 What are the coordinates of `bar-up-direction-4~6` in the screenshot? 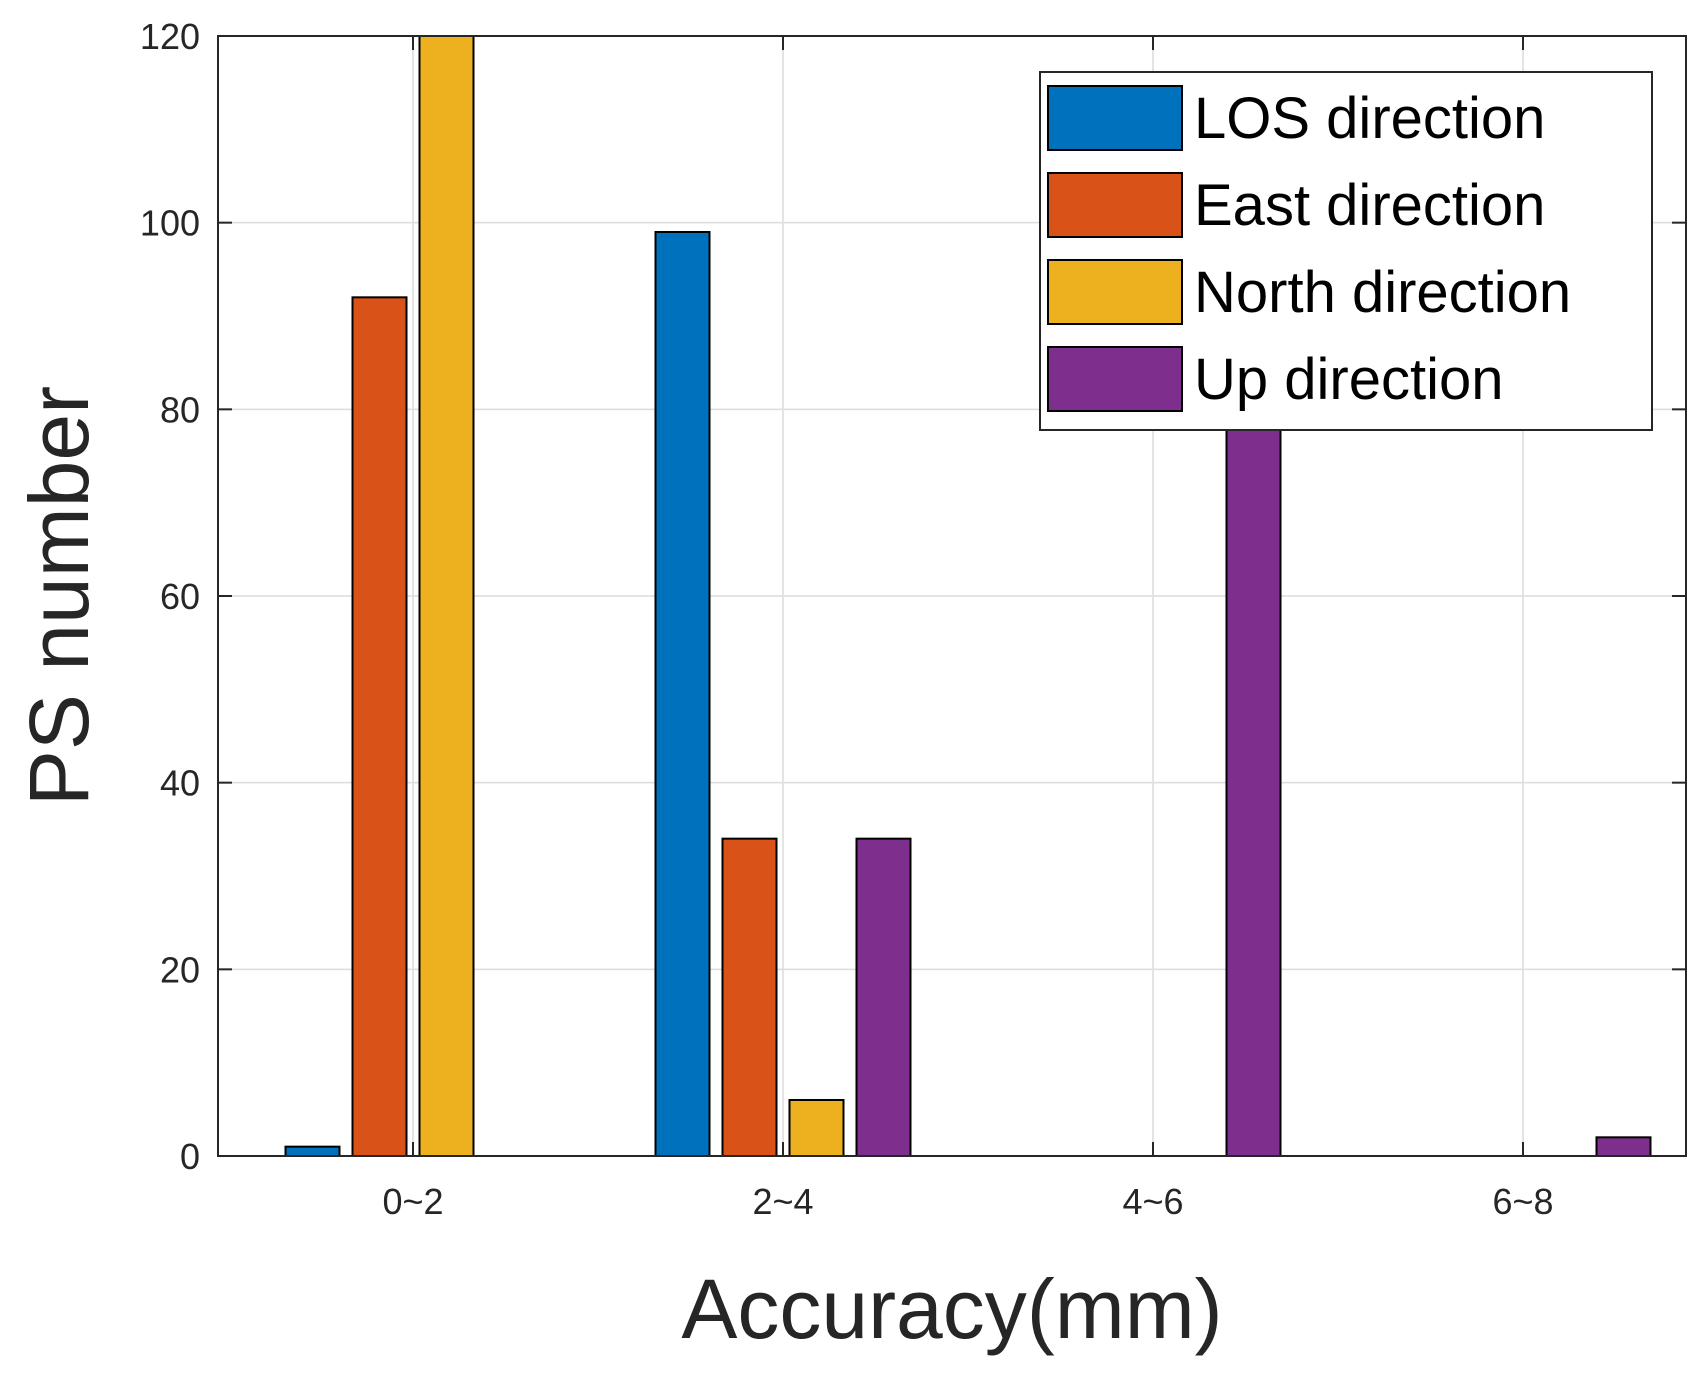 It's located at (1253, 758).